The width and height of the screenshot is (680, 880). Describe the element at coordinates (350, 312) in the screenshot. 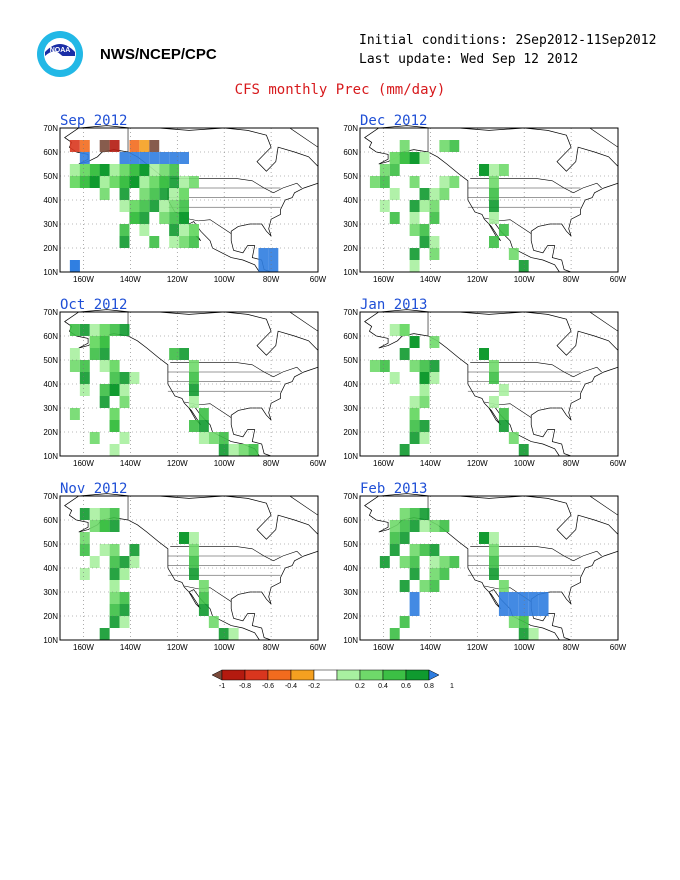

I see `lat-tick-label: 70N` at that location.